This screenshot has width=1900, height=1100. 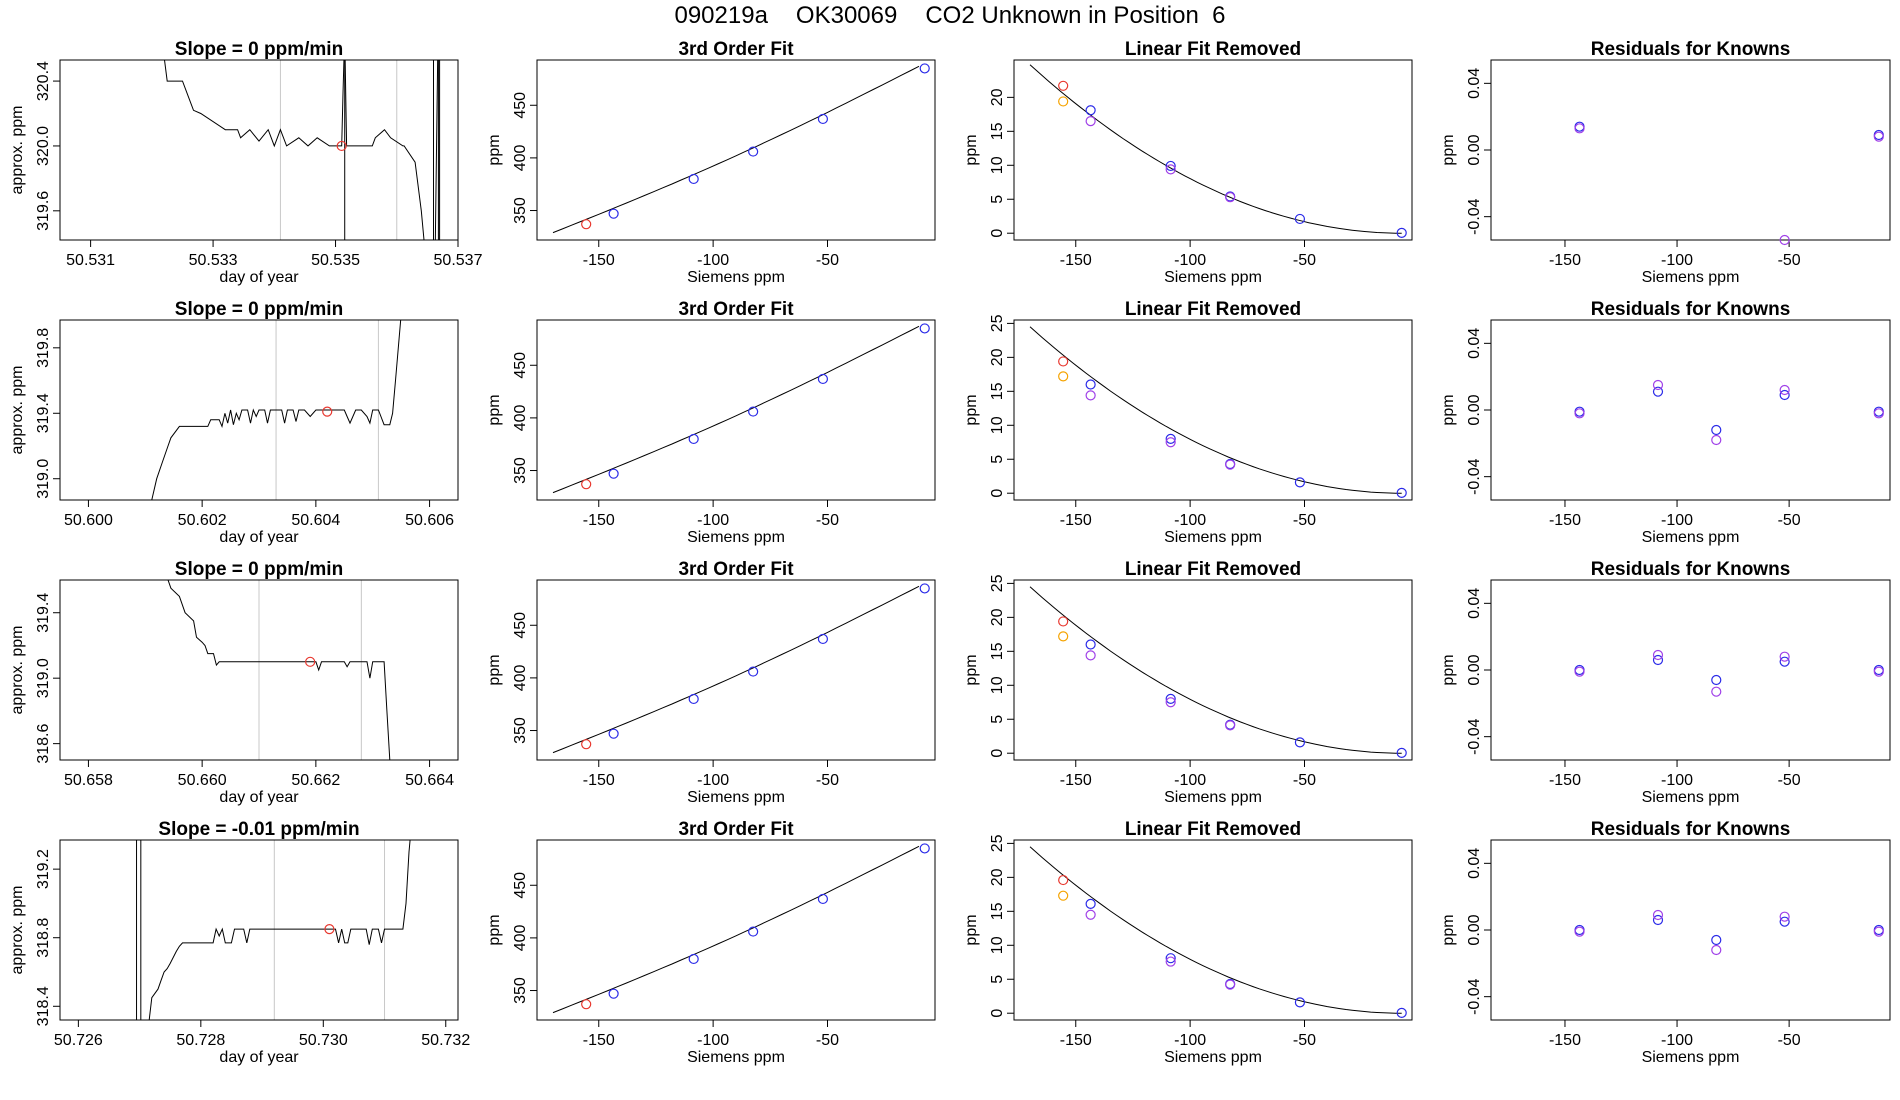 I want to click on y-tick-label: 20, so click(x=997, y=877).